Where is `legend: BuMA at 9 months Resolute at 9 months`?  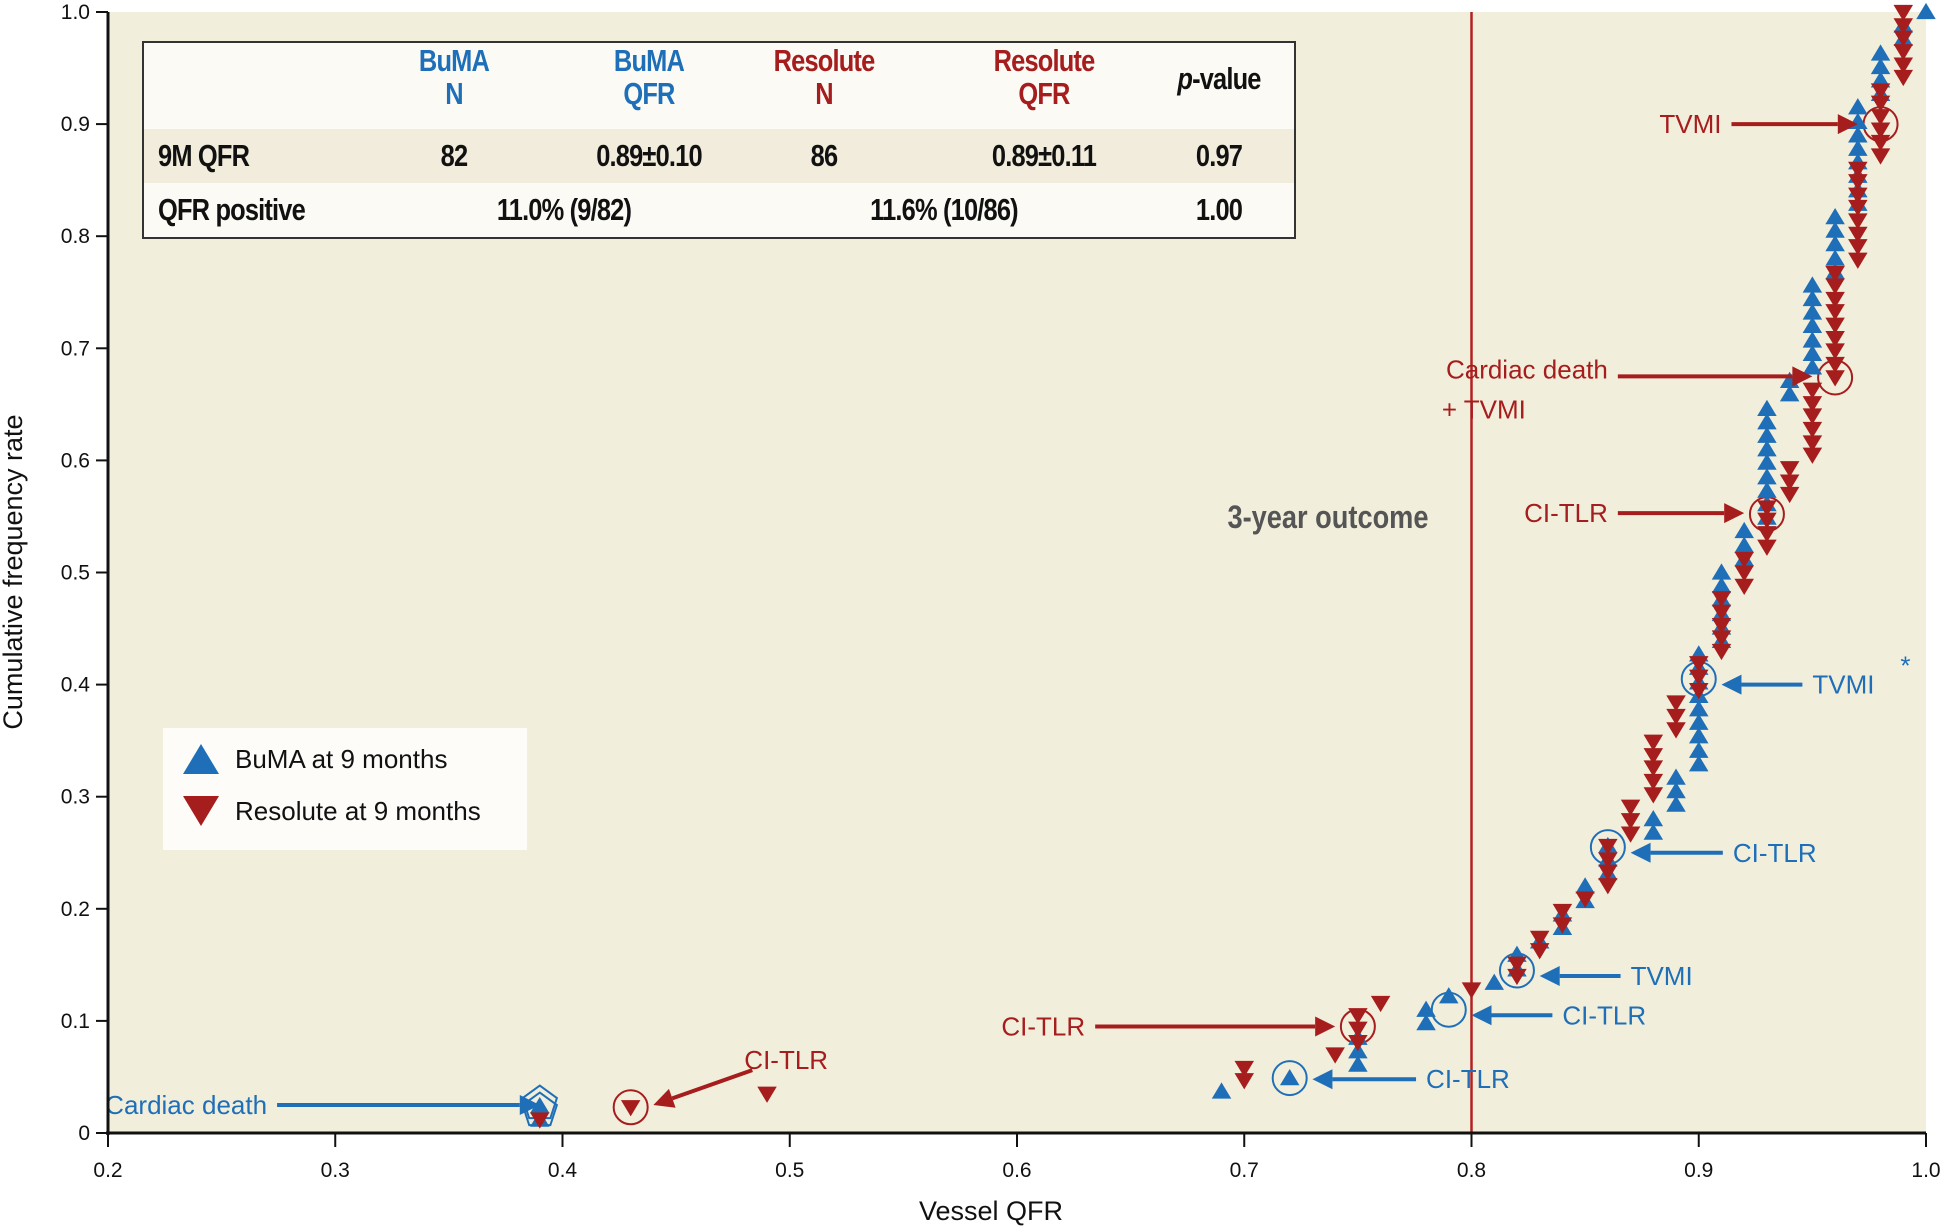
legend: BuMA at 9 months Resolute at 9 months is located at coordinates (345, 789).